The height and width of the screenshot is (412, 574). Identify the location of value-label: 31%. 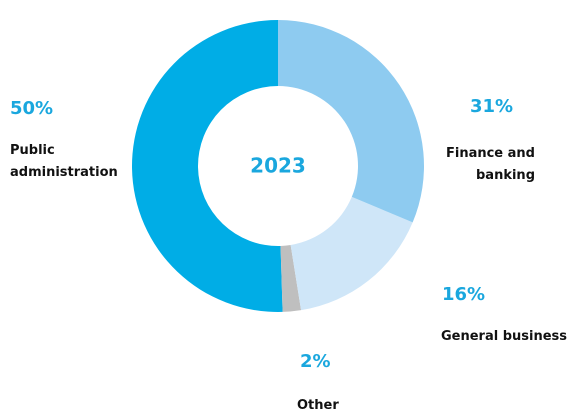
(492, 106).